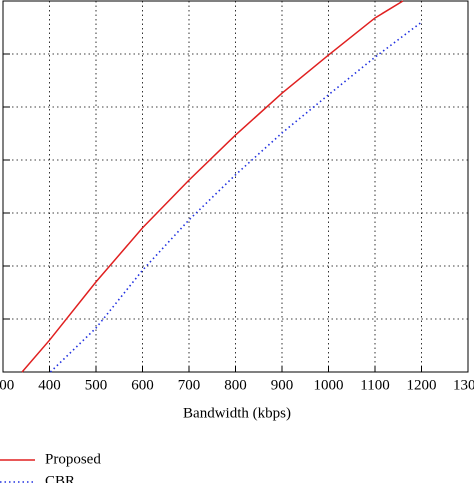  Describe the element at coordinates (282, 385) in the screenshot. I see `x-tick-label: 900` at that location.